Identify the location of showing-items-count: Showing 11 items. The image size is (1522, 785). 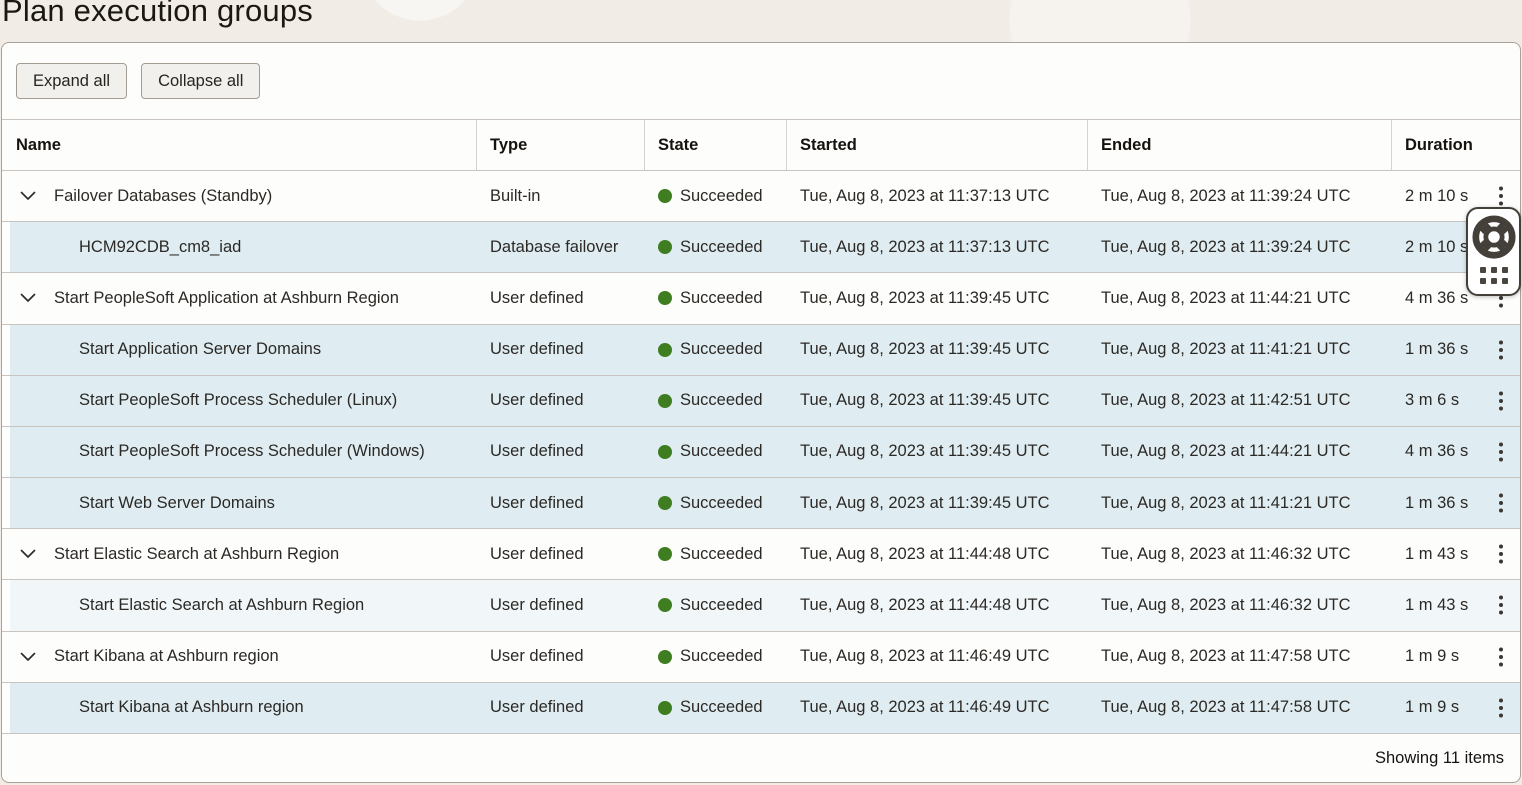
(1439, 758).